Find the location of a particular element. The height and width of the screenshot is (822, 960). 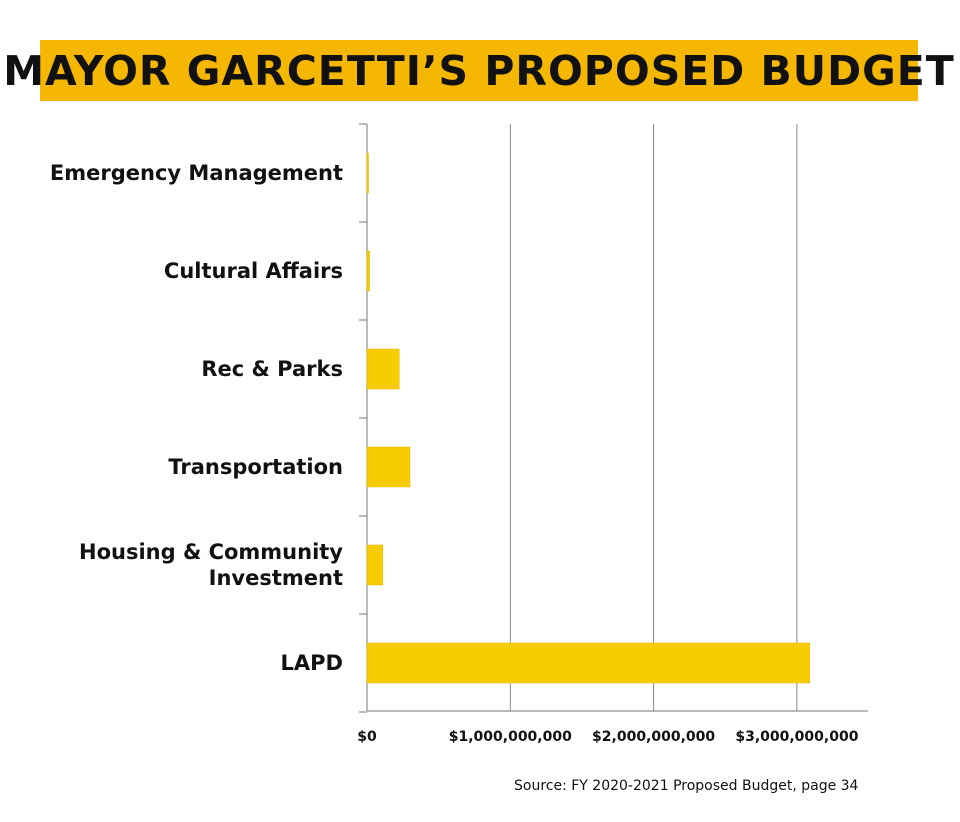

category-label-4: Housing & Community Investment is located at coordinates (211, 565).